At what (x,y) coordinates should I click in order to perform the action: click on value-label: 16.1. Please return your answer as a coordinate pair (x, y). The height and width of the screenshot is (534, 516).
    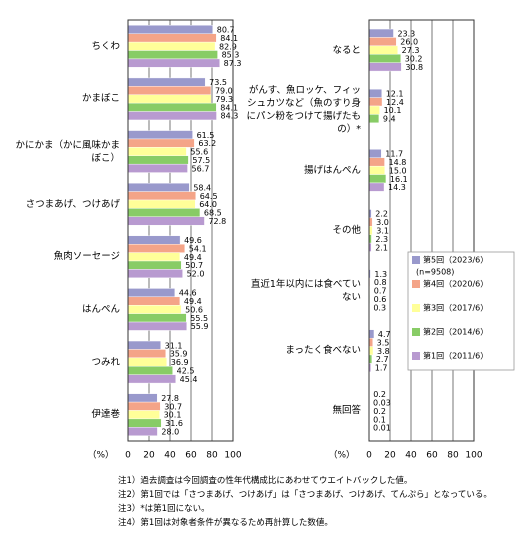
    Looking at the image, I should click on (399, 179).